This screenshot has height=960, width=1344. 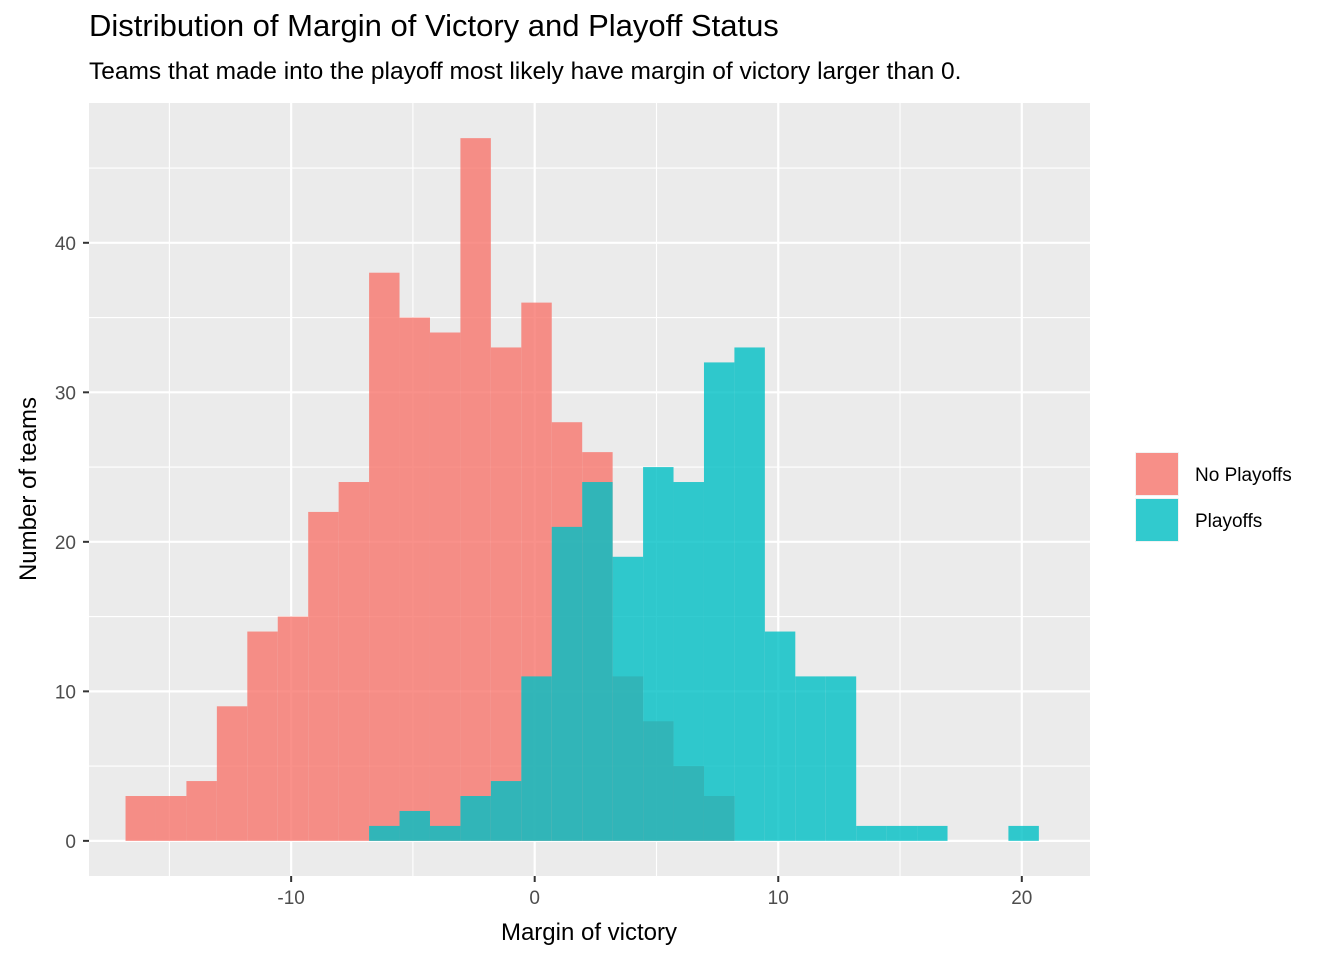 I want to click on x-tick-label: 20, so click(x=1021, y=898).